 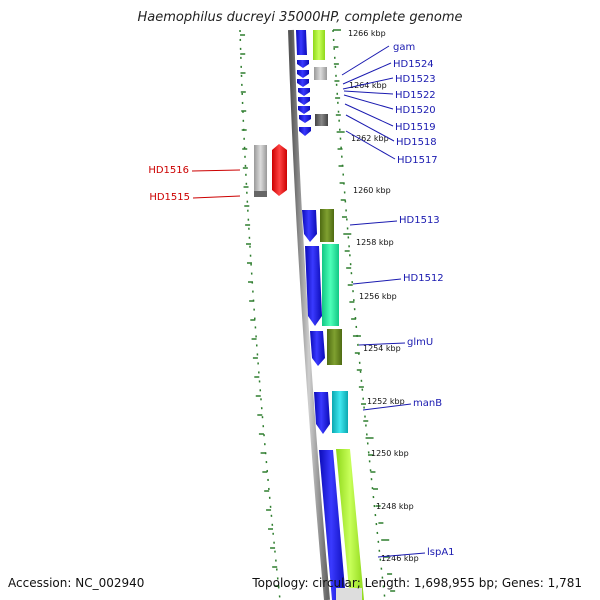 I want to click on genome-backbone, so click(x=309, y=314).